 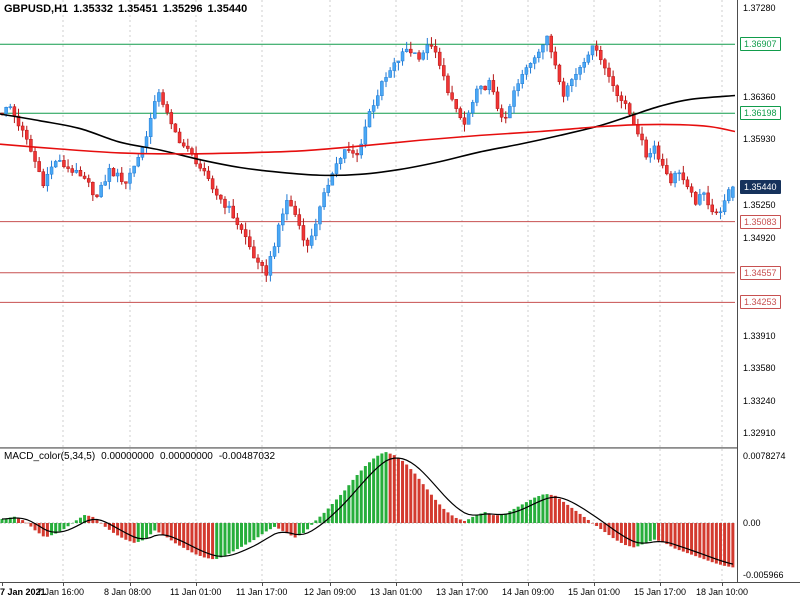 I want to click on ma-black-line, so click(x=368, y=135).